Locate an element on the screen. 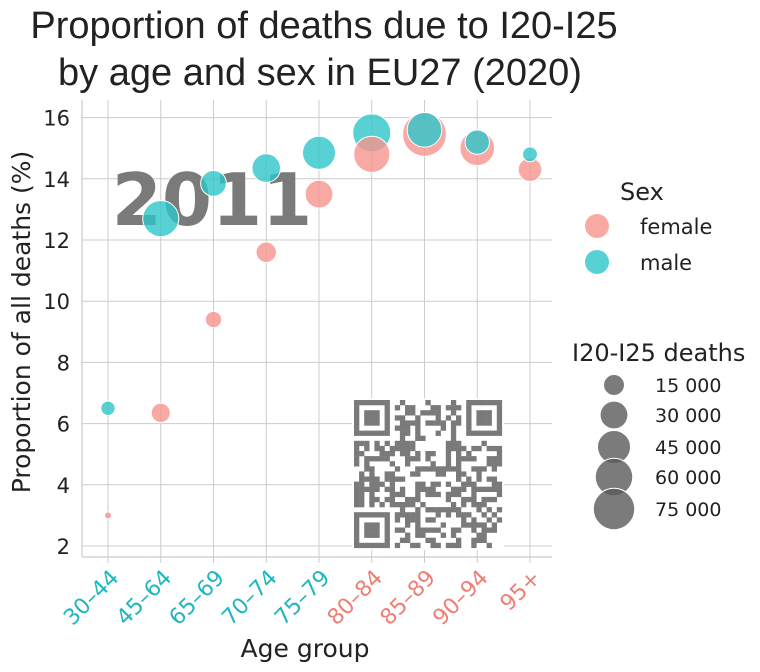 Image resolution: width=760 pixels, height=672 pixels. legend-sex: Sex female male is located at coordinates (648, 226).